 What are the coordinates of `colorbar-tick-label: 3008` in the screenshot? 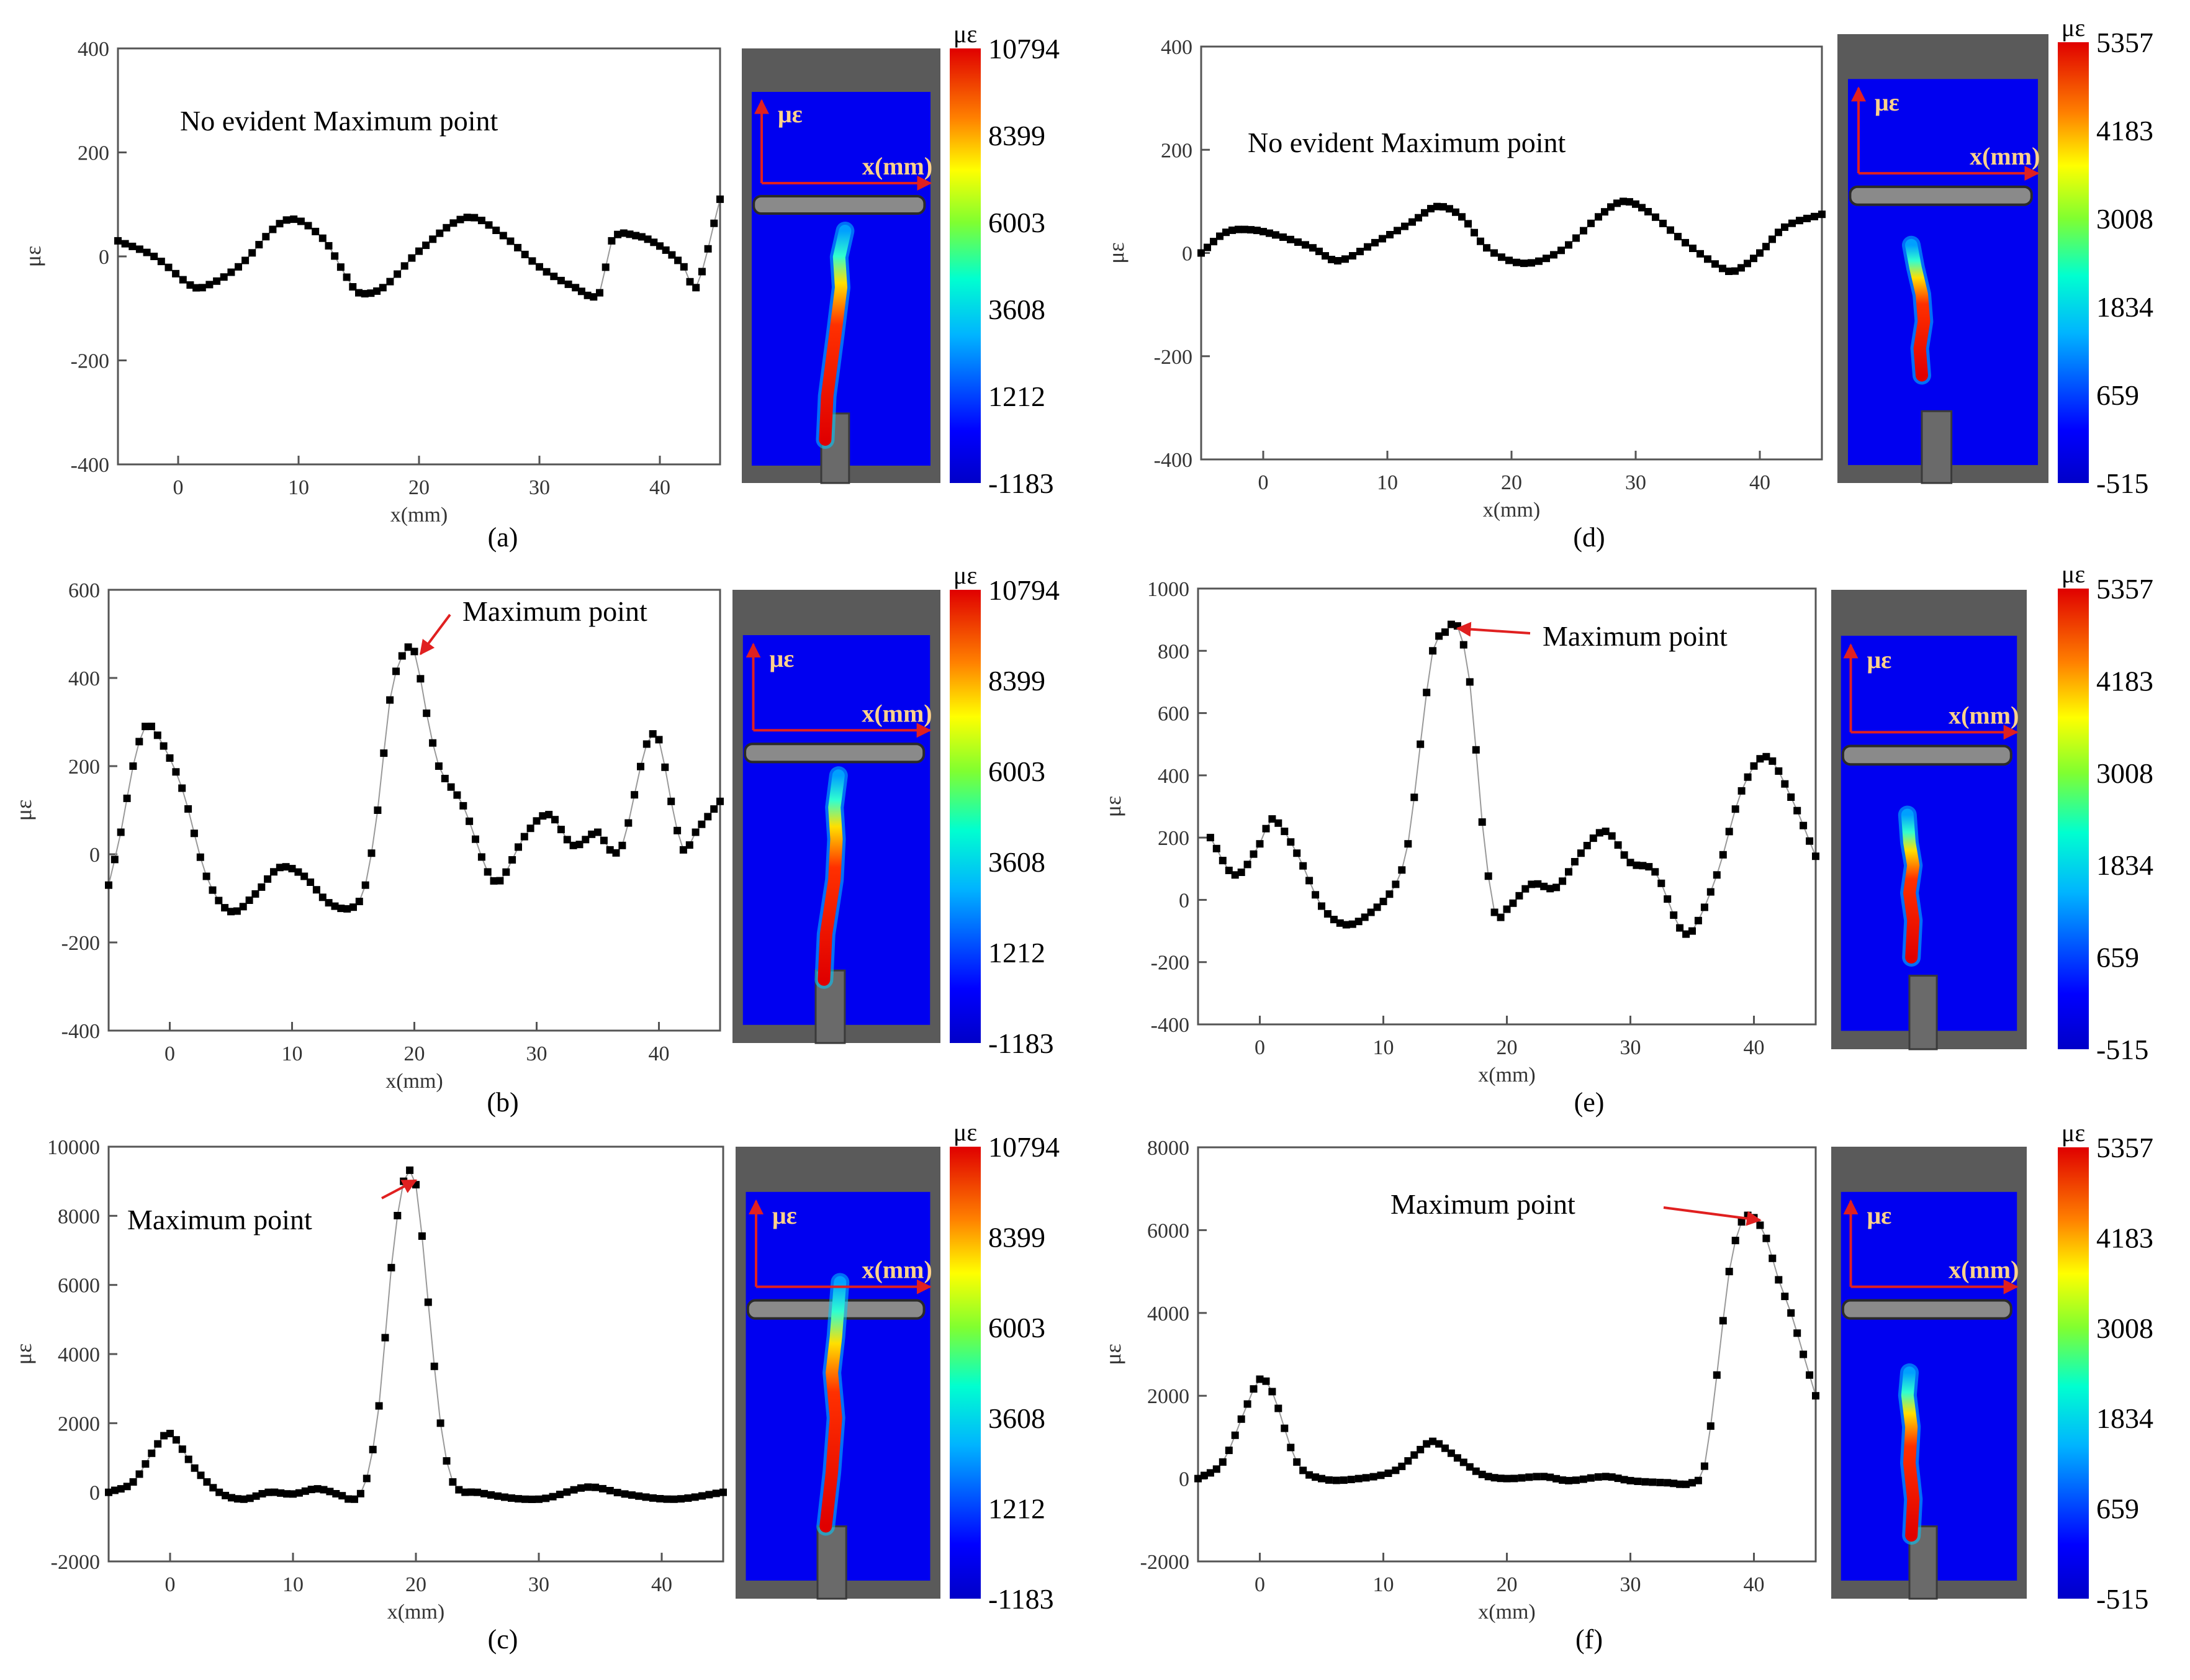 It's located at (2124, 773).